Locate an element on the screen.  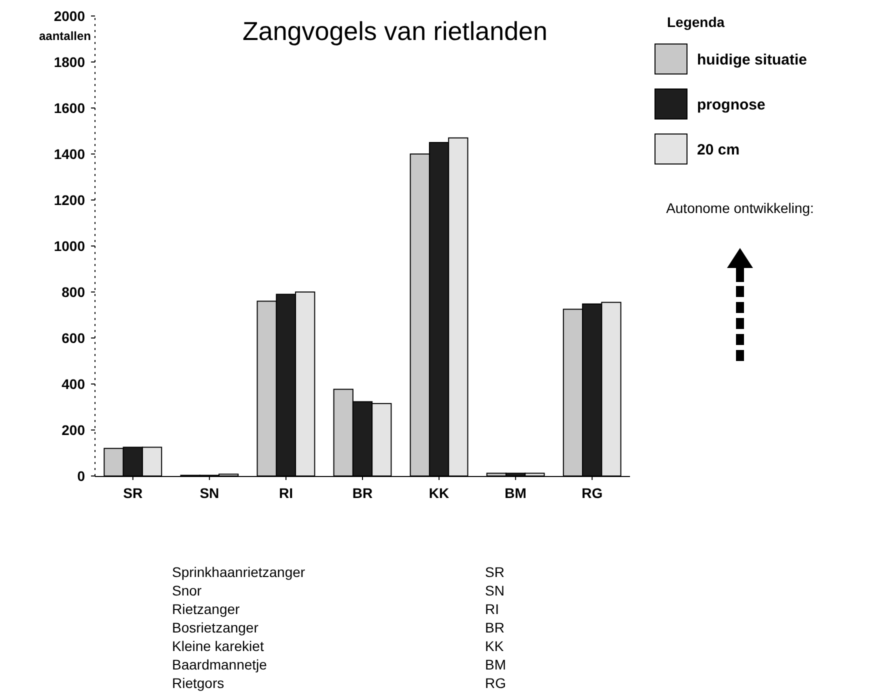
y-axis-title: aantallen is located at coordinates (64, 36).